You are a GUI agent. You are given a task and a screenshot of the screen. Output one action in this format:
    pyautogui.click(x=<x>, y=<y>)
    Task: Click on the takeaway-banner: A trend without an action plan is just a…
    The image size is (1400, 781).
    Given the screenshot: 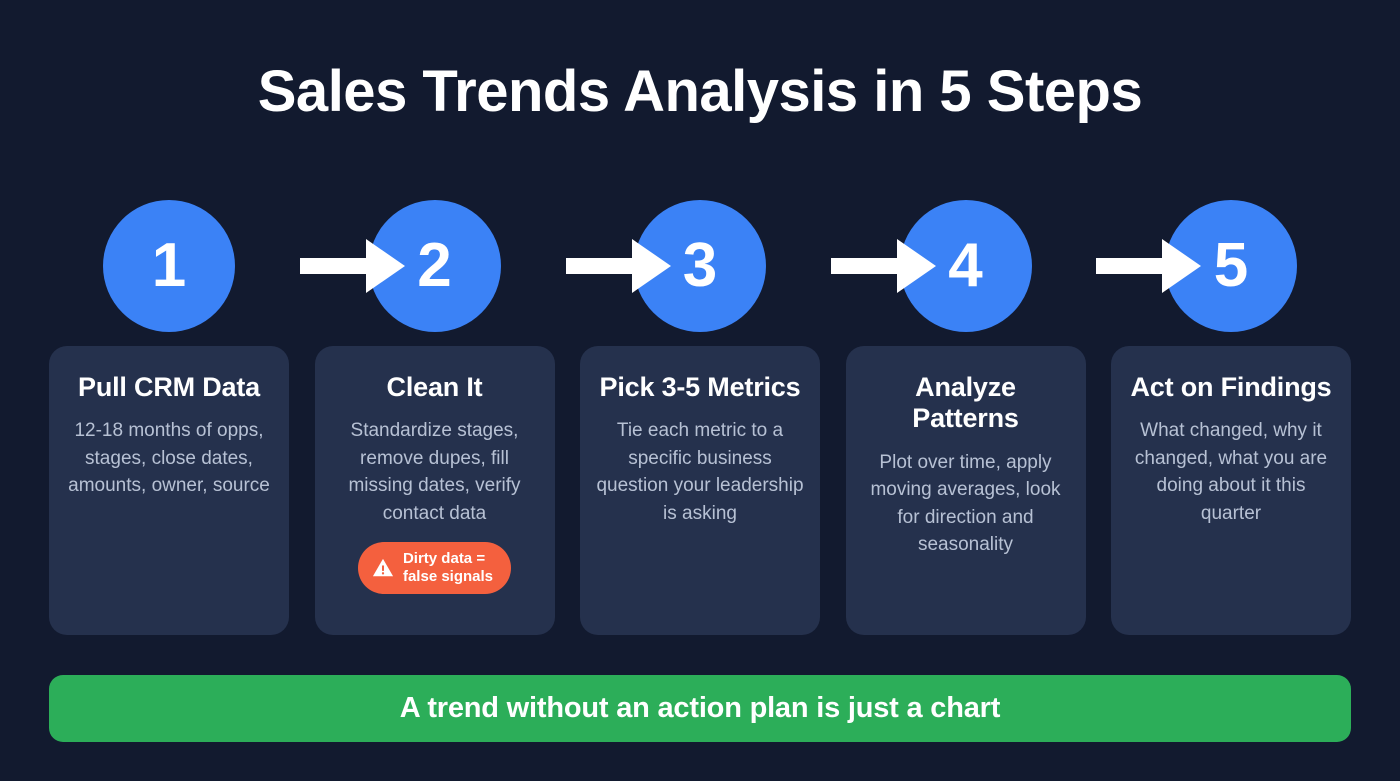 What is the action you would take?
    pyautogui.click(x=700, y=708)
    